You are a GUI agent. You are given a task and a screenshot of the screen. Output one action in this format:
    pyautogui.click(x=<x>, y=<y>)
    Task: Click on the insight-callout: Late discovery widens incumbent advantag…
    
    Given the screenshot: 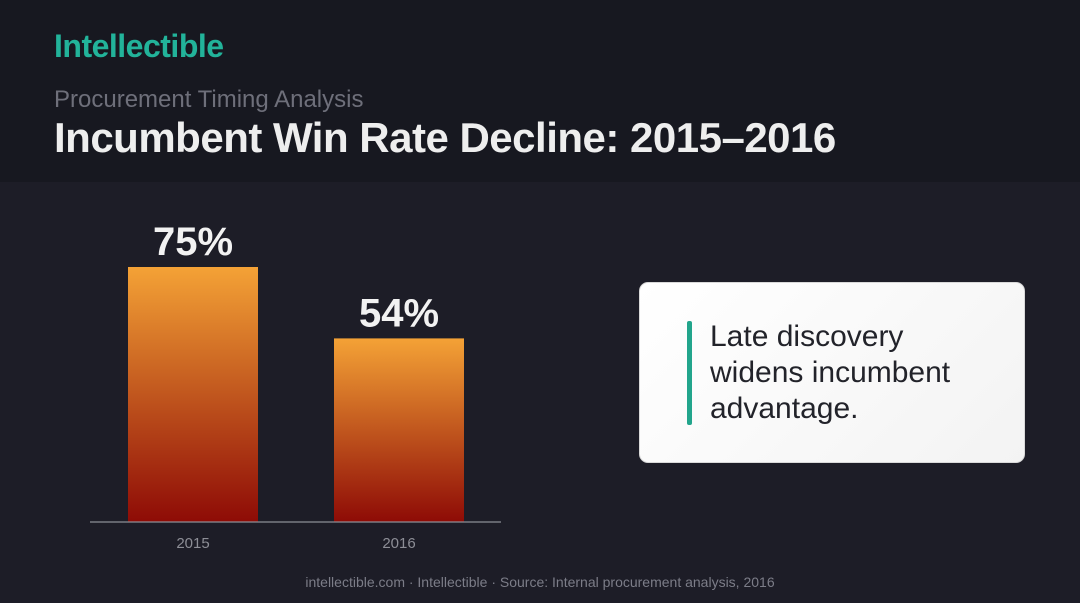 What is the action you would take?
    pyautogui.click(x=832, y=372)
    